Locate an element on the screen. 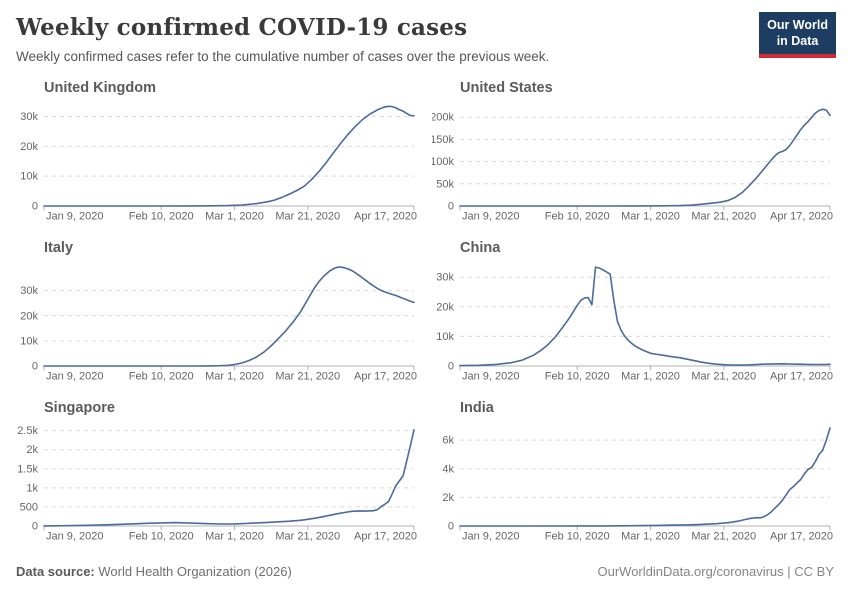  owid-logo: Our World in Data is located at coordinates (797, 35).